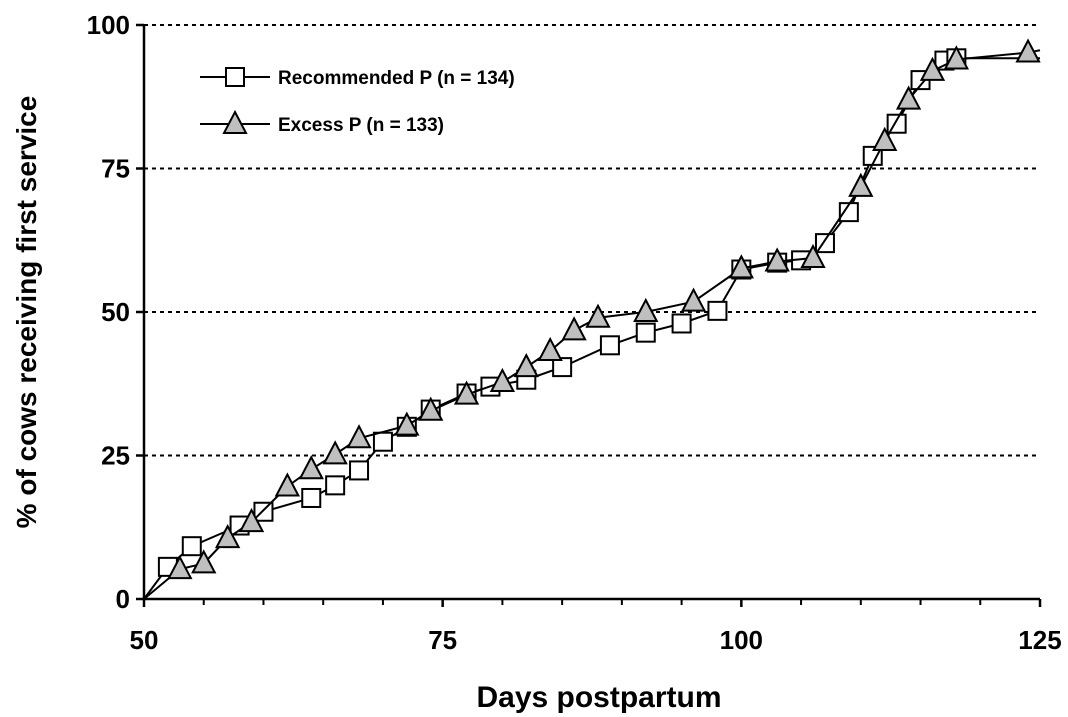  I want to click on y-tick-label-25: 25, so click(115, 456).